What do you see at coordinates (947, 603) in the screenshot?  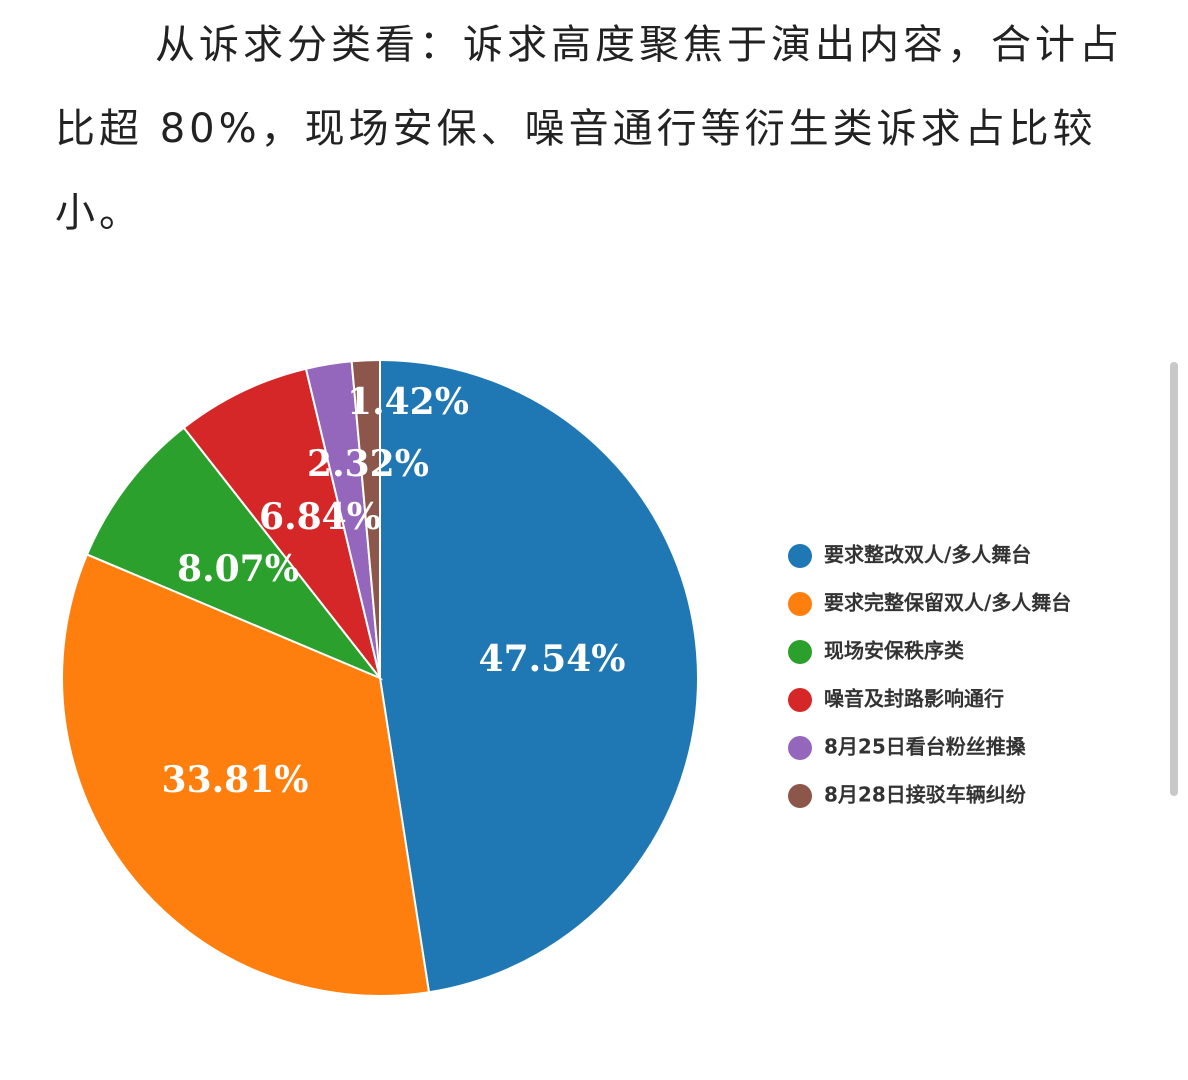 I see `legend-label: 要求完整保留双人/多人舞台` at bounding box center [947, 603].